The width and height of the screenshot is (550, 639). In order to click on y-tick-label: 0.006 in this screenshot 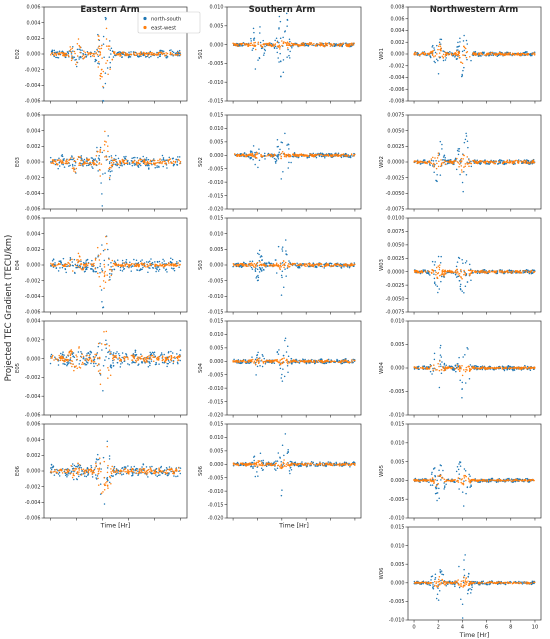, I will do `click(397, 19)`.